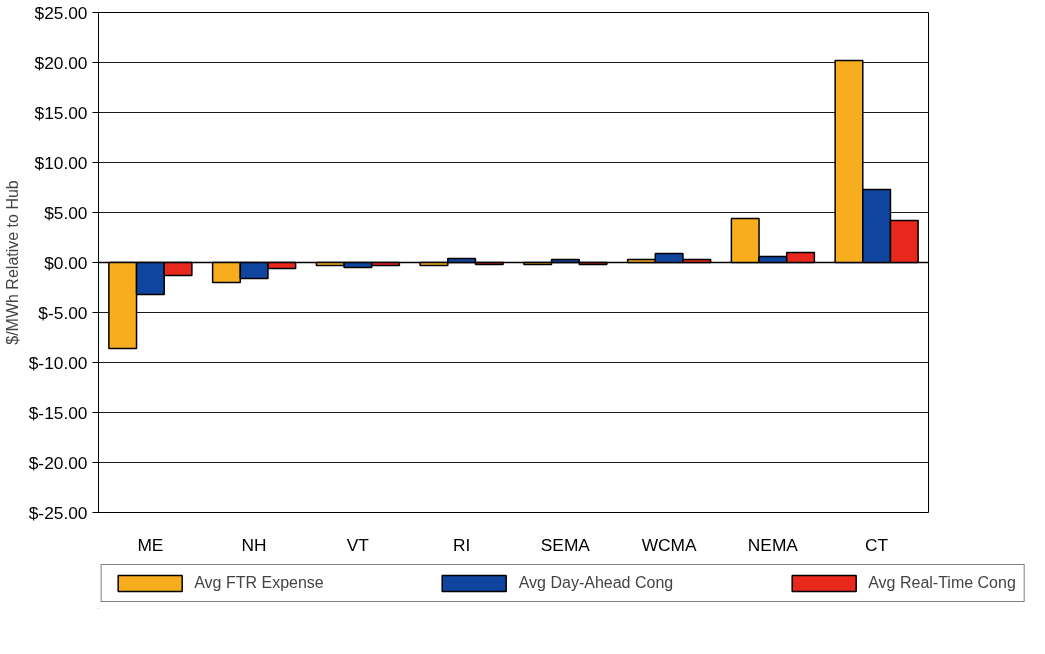 The height and width of the screenshot is (654, 1045). I want to click on y-tick-label: $5.00, so click(66, 212).